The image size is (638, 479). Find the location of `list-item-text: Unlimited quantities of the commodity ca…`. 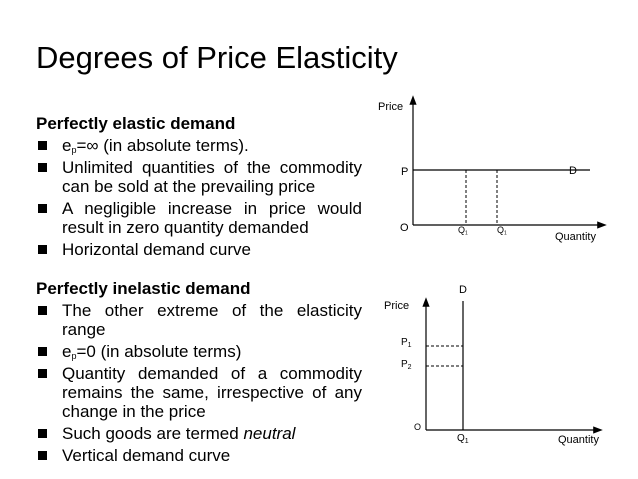

list-item-text: Unlimited quantities of the commodity ca… is located at coordinates (212, 177).